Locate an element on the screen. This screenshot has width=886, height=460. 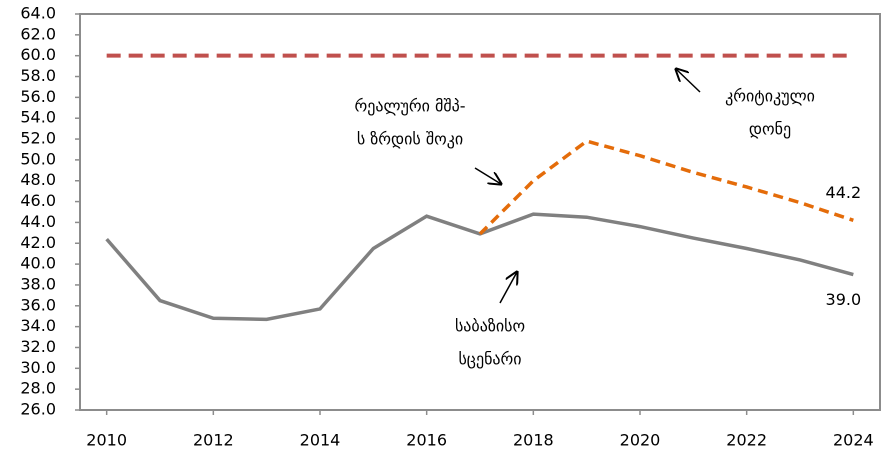
x-tick-label: 2022 is located at coordinates (746, 440).